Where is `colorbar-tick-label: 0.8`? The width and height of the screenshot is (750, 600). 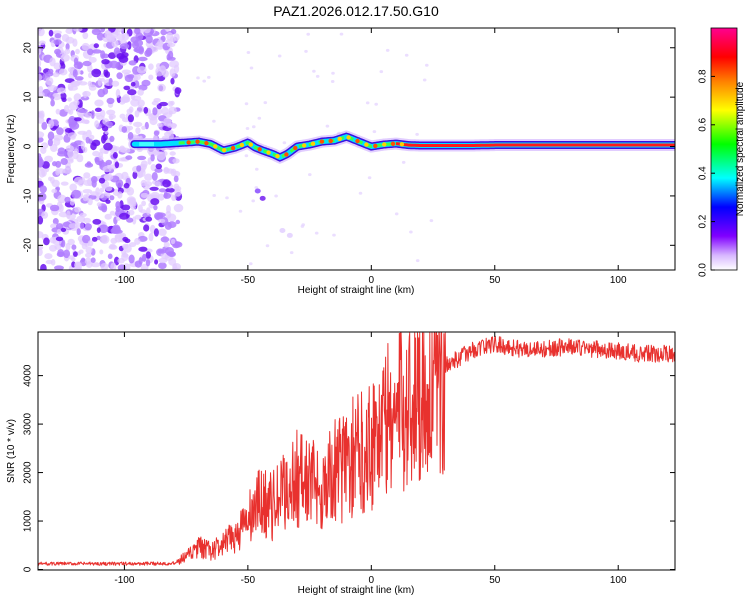 colorbar-tick-label: 0.8 is located at coordinates (703, 76).